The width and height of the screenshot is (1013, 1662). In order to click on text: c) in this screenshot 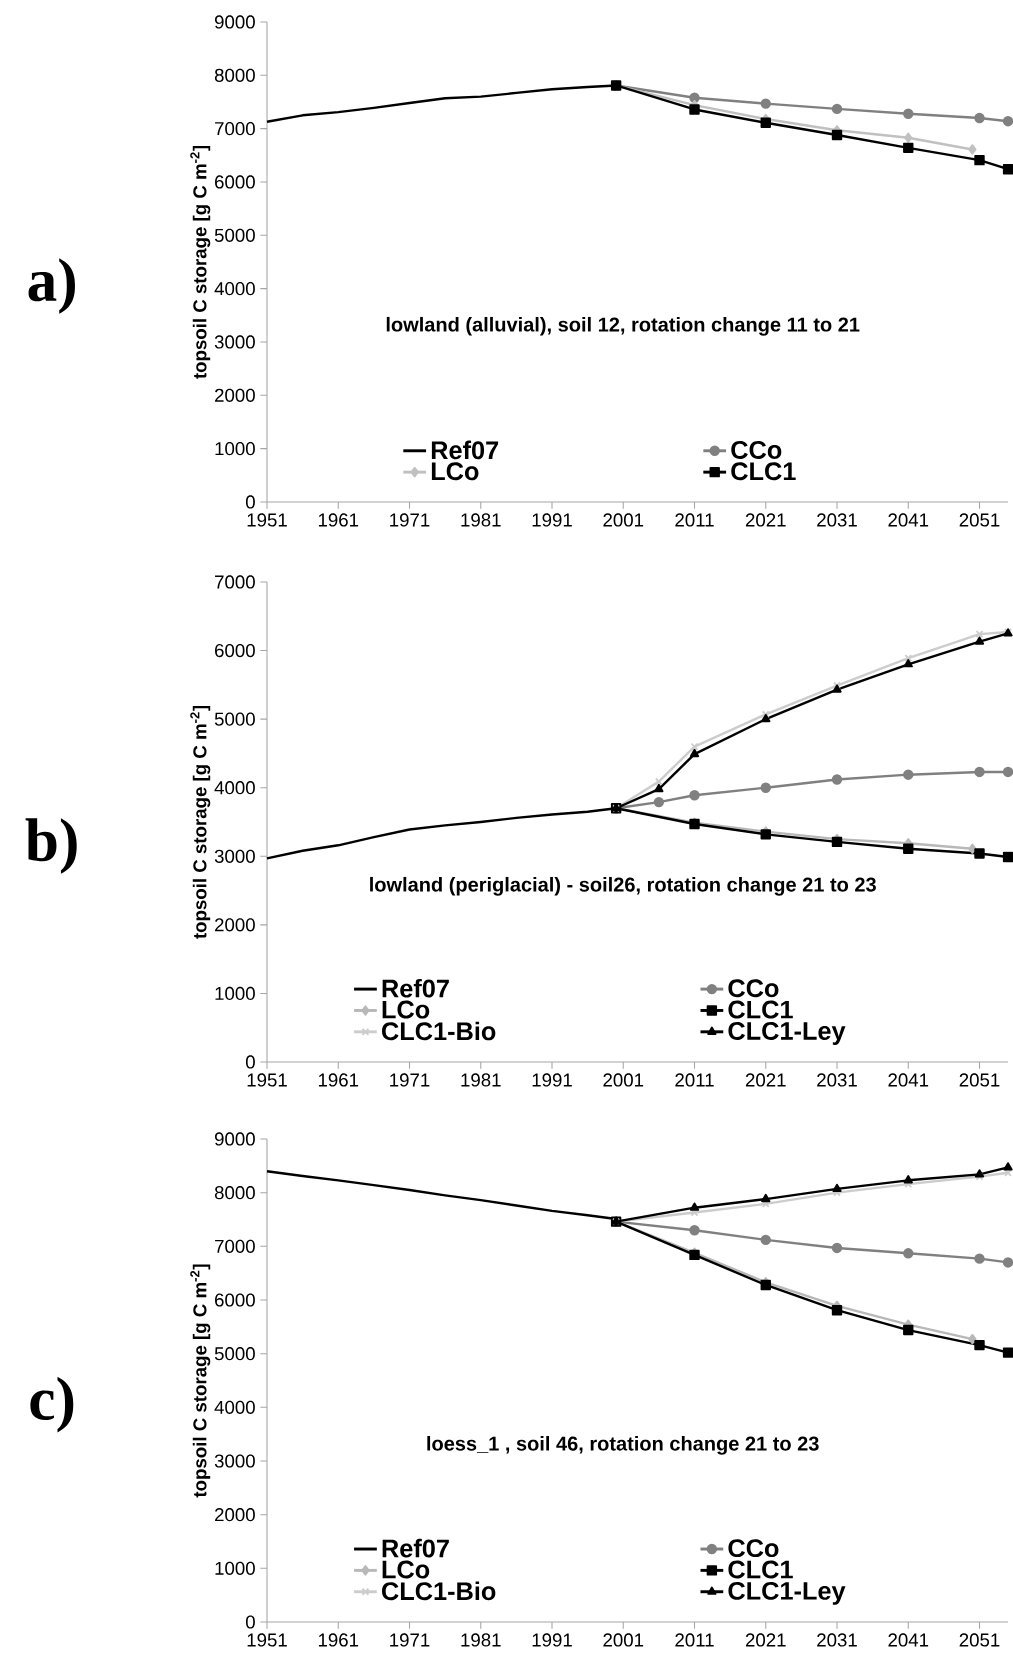, I will do `click(52, 1404)`.